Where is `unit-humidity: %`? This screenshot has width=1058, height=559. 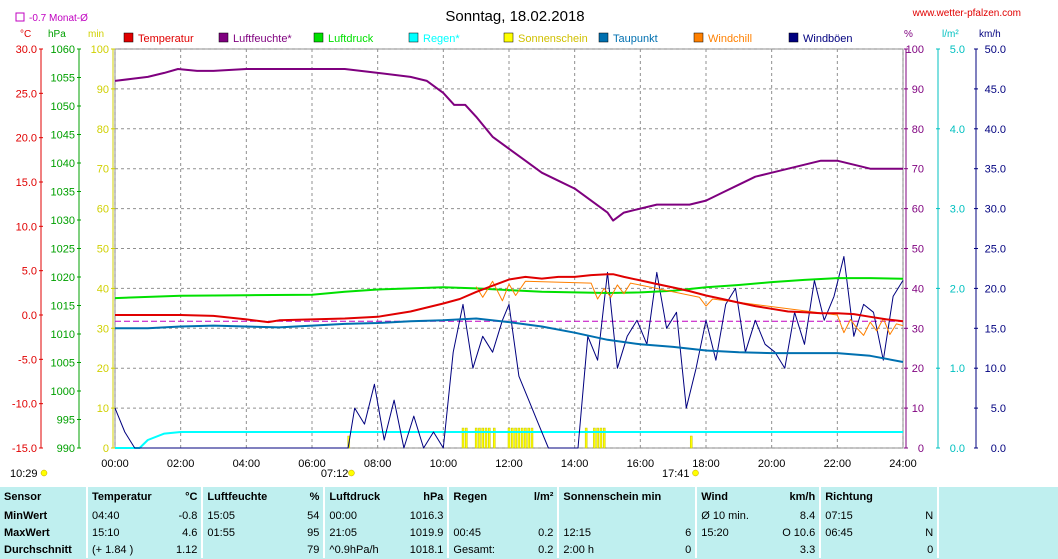
unit-humidity: % is located at coordinates (908, 34).